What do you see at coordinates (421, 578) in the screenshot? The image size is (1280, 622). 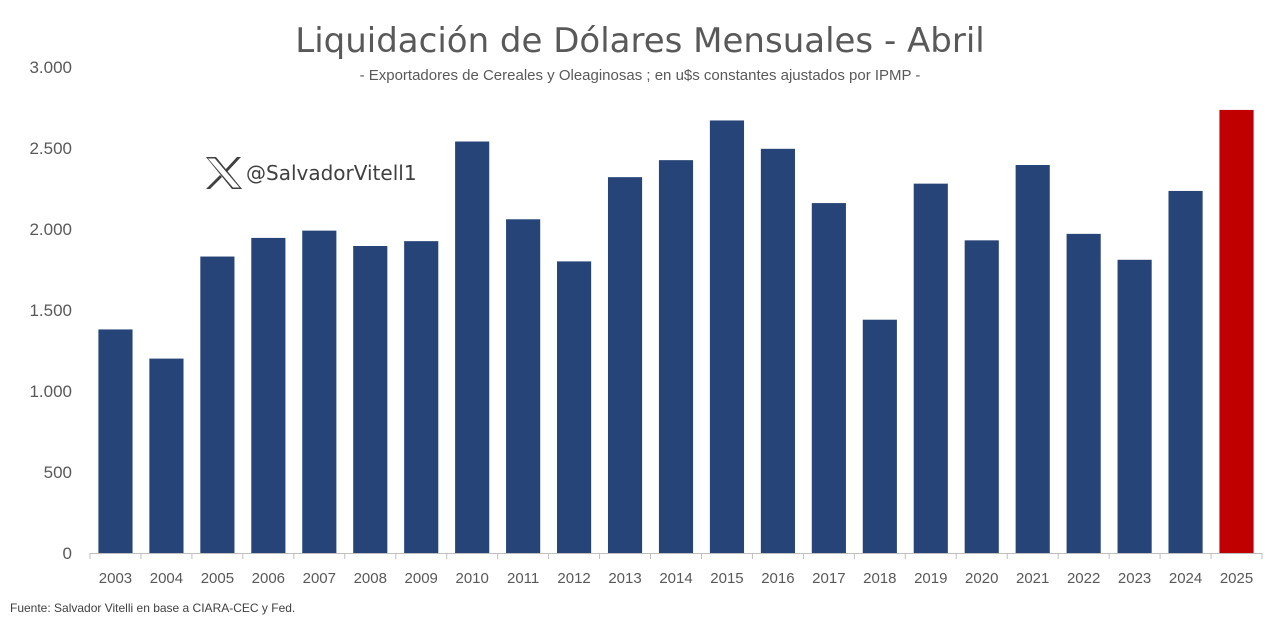 I see `x-tick-label: 2009` at bounding box center [421, 578].